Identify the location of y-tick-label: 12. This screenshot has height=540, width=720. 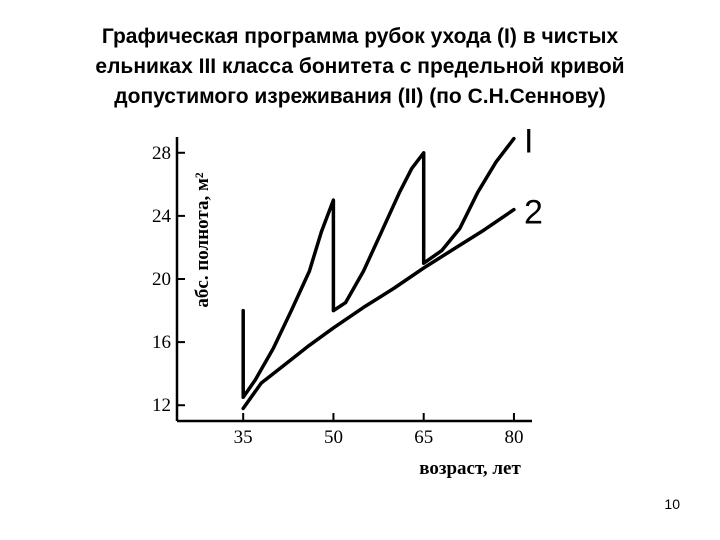
(161, 405).